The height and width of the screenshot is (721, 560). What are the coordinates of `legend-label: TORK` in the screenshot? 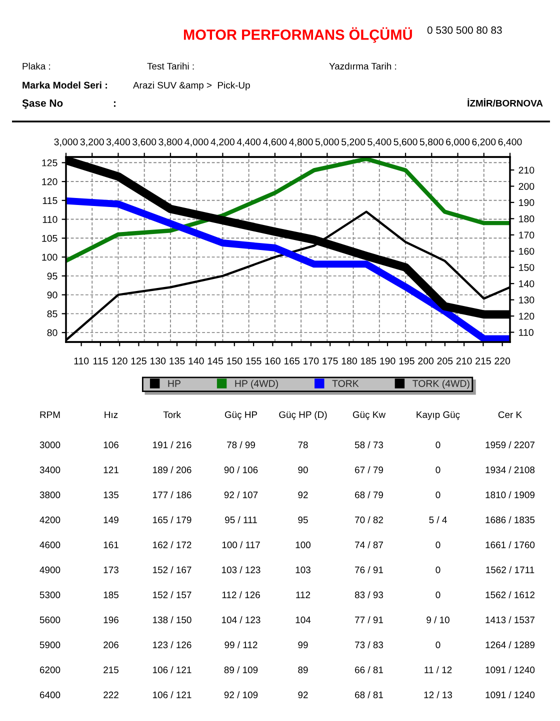 It's located at (345, 383).